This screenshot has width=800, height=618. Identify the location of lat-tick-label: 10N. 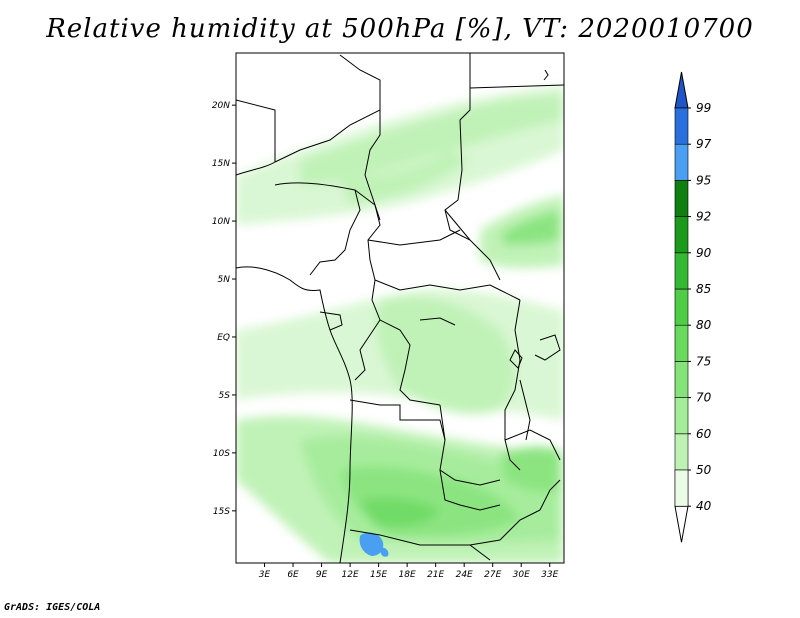
(221, 222).